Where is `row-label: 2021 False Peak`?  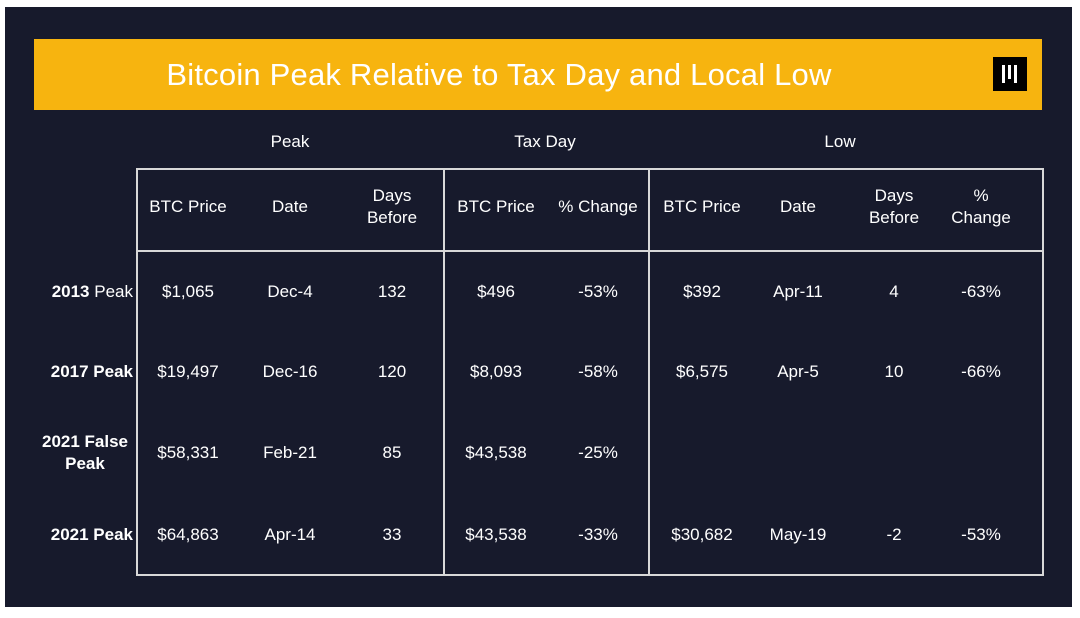
row-label: 2021 False Peak is located at coordinates (69, 453).